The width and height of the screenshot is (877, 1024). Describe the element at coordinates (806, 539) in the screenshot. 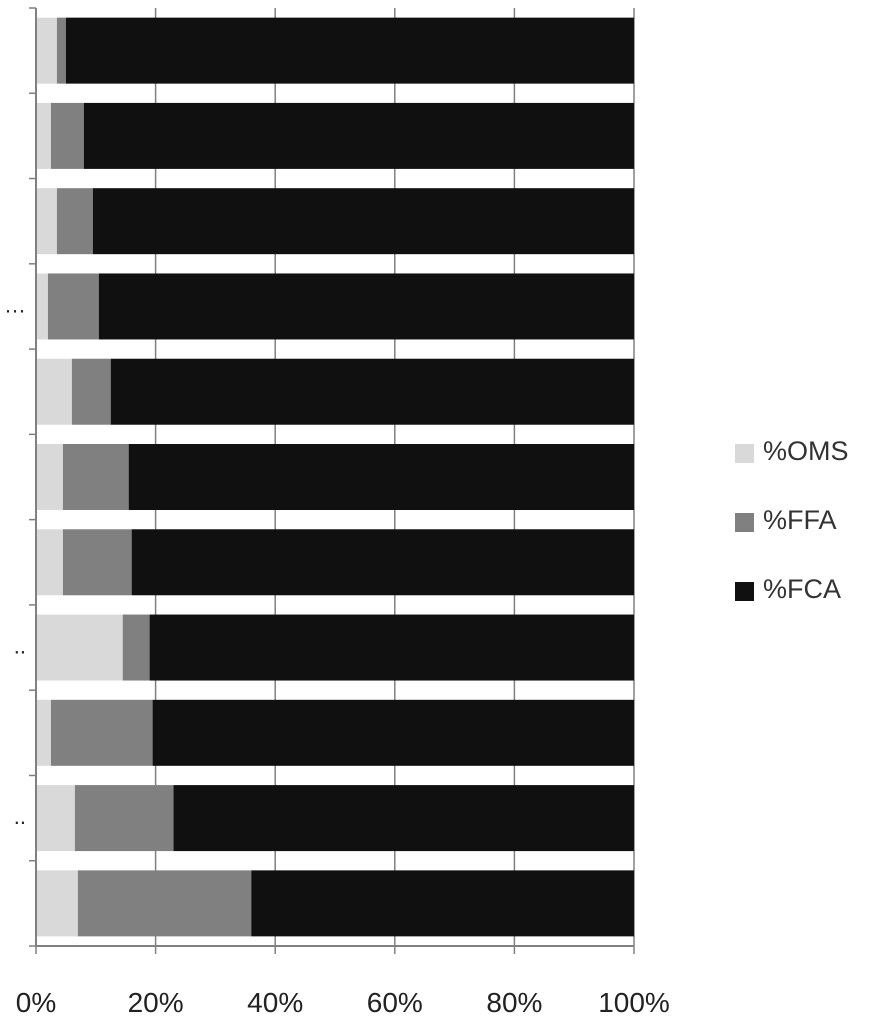

I see `legend: %OMS %FFA %FCA` at that location.